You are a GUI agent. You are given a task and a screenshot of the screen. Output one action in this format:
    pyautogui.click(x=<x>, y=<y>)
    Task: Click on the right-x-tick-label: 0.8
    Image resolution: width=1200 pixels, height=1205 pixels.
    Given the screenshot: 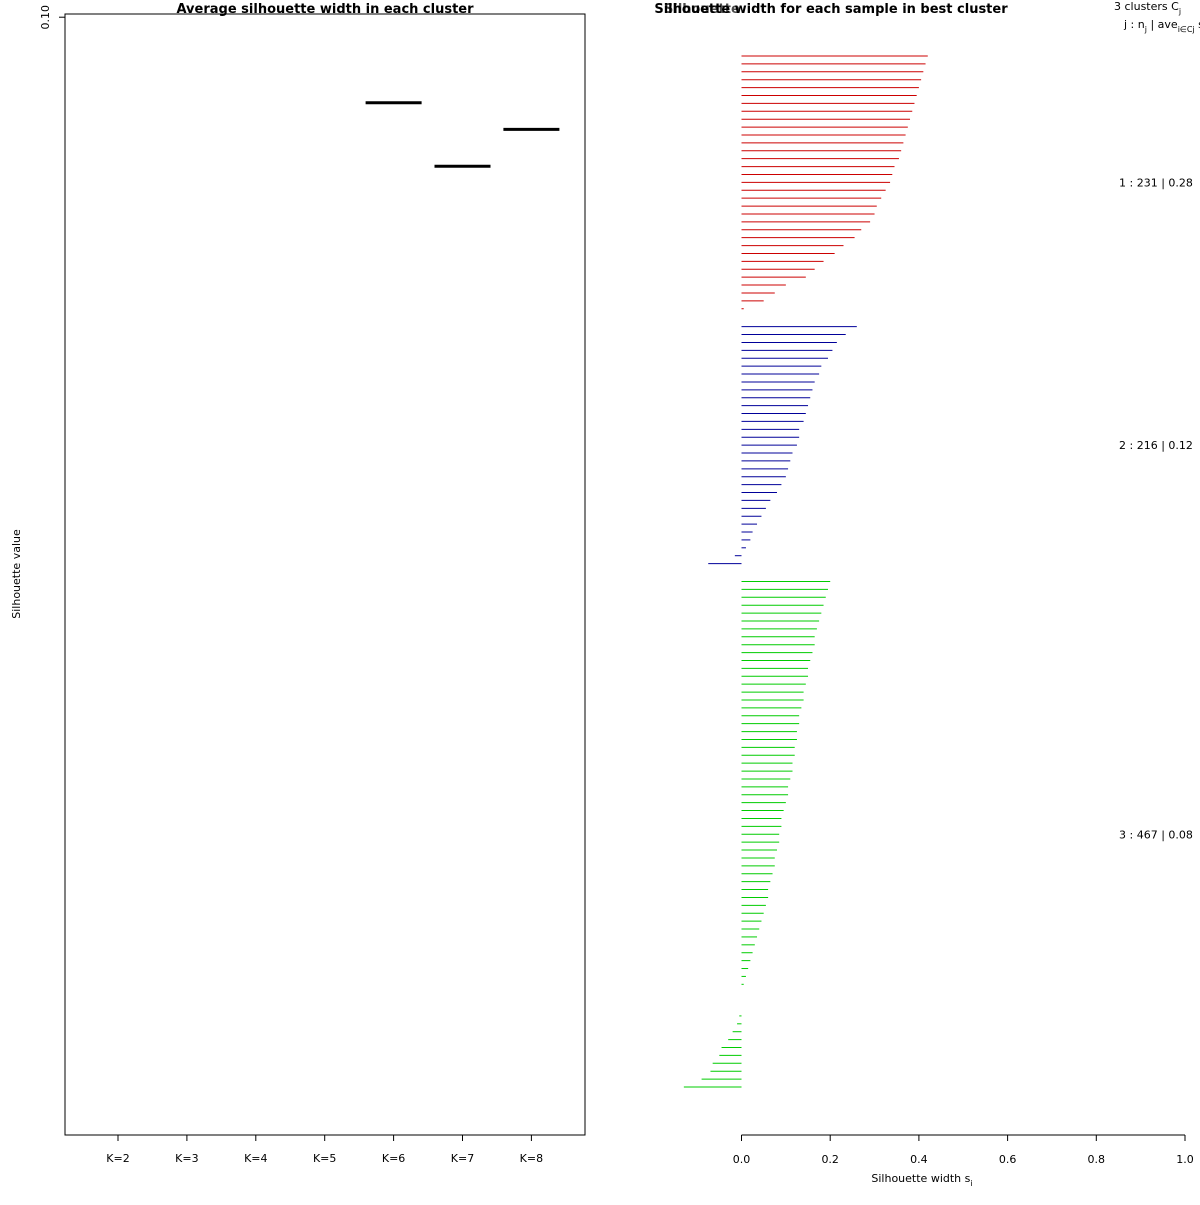 What is the action you would take?
    pyautogui.click(x=1097, y=1159)
    